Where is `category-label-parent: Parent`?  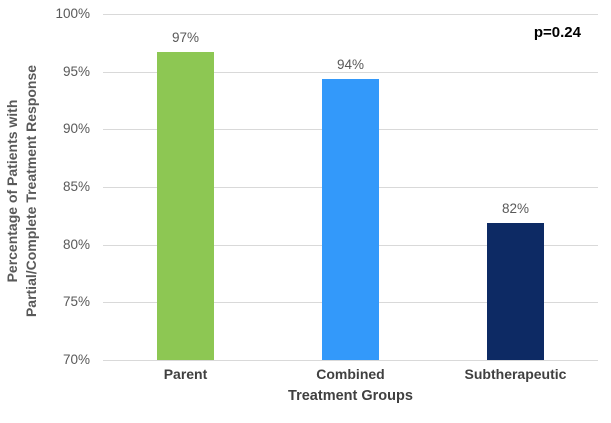
category-label-parent: Parent is located at coordinates (185, 374).